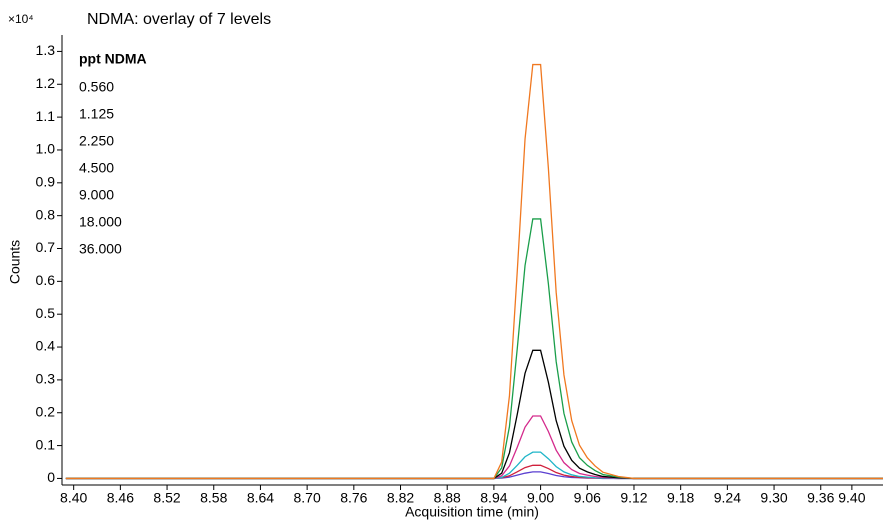 This screenshot has width=883, height=527. Describe the element at coordinates (851, 498) in the screenshot. I see `x-tick-label: 9.40` at that location.